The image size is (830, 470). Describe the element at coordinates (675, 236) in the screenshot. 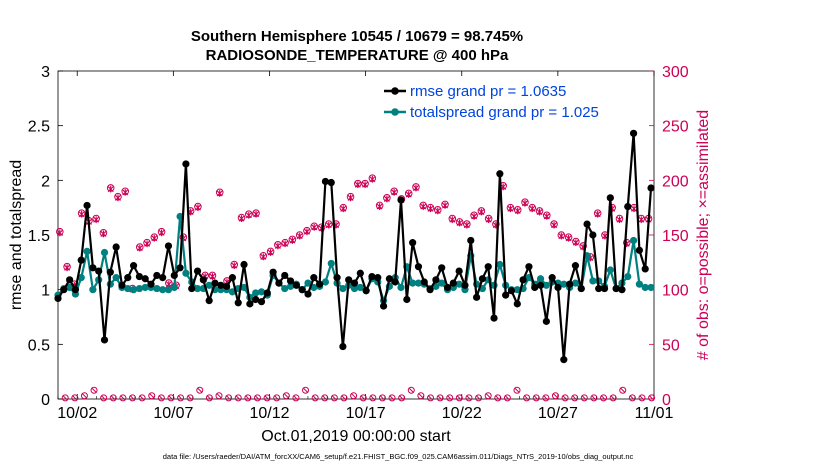

I see `y-right-tick-label: 150` at that location.